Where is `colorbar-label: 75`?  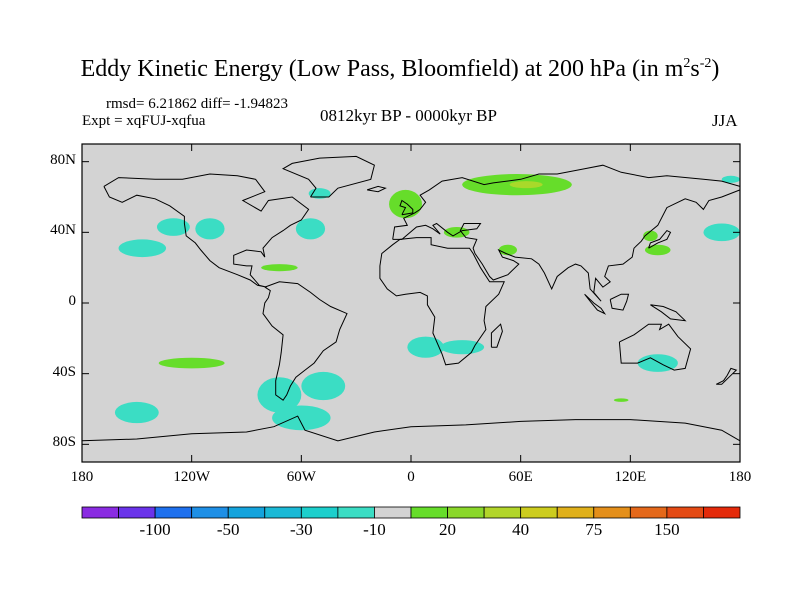
colorbar-label: 75 is located at coordinates (594, 529).